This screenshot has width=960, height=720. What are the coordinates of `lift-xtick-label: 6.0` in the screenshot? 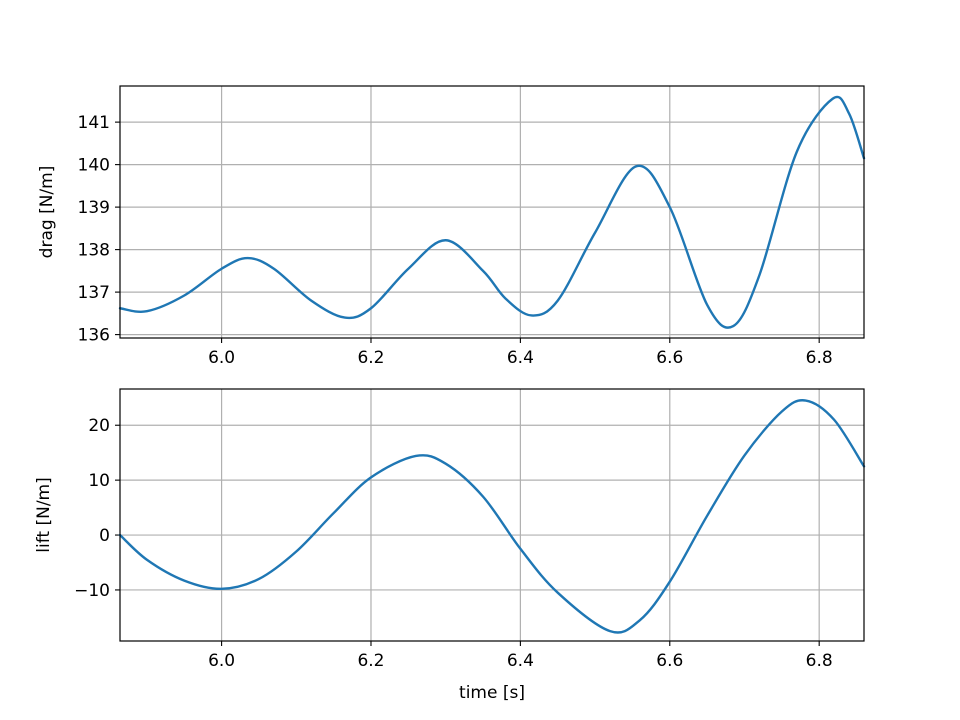 It's located at (221, 661).